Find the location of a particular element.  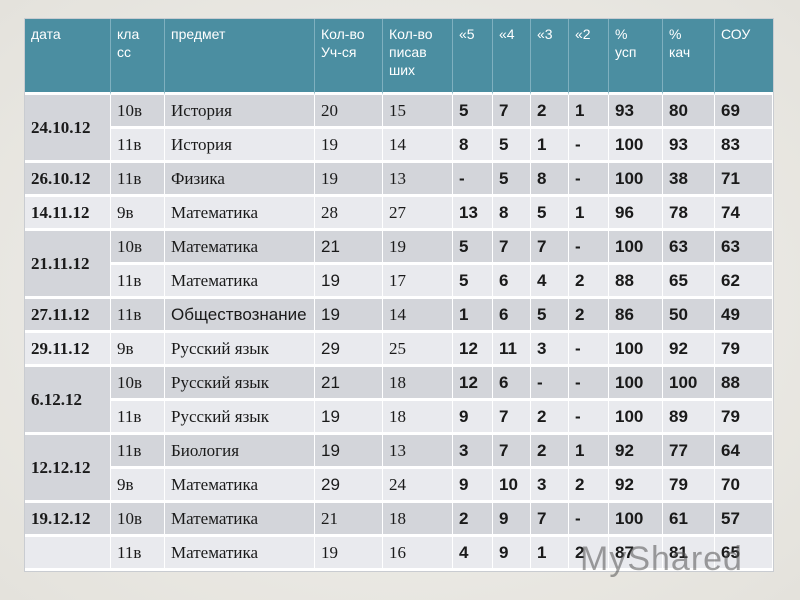

cell-grade-5: 12 is located at coordinates (473, 350).